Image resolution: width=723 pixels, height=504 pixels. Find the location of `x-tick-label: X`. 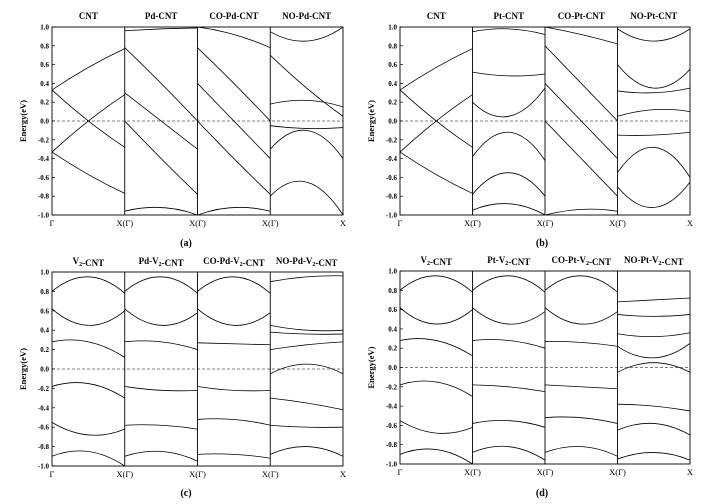

x-tick-label: X is located at coordinates (343, 223).